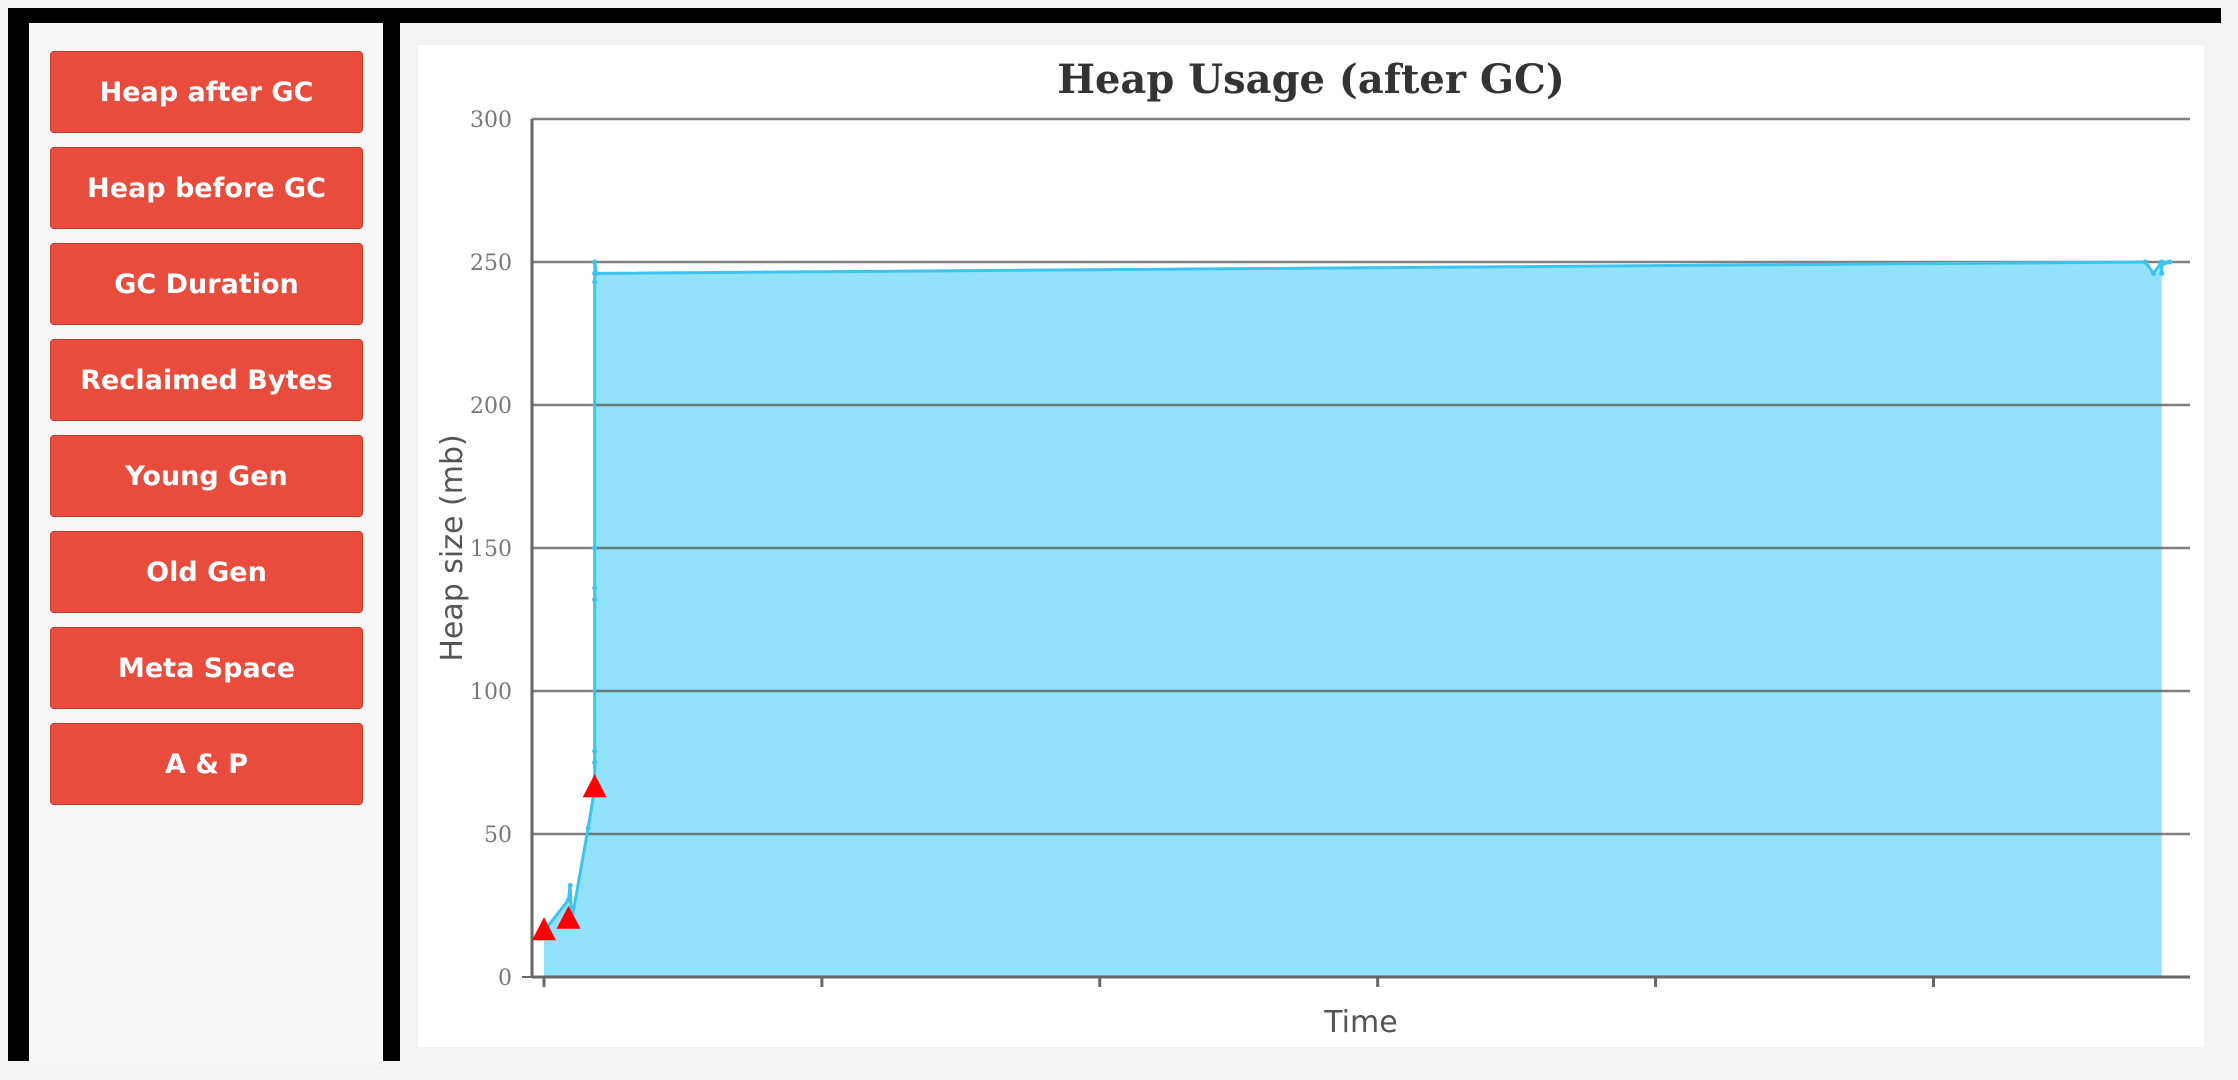 The image size is (2238, 1080). Describe the element at coordinates (206, 188) in the screenshot. I see `heap-before-gc-button: Heap before GC` at that location.